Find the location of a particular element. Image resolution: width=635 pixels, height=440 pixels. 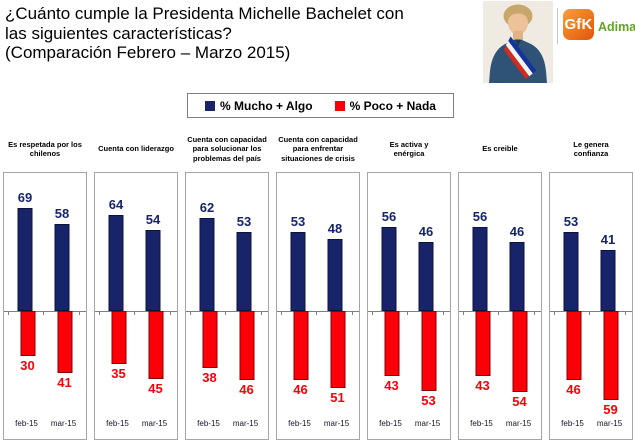

panel-plot-area: 53 41 46 59 feb-15 mar-15 is located at coordinates (591, 306).